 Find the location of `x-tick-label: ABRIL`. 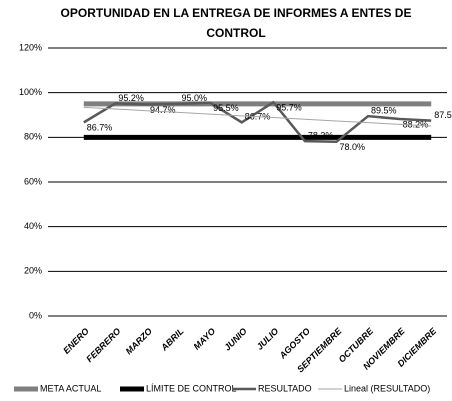

x-tick-label: ABRIL is located at coordinates (171, 339).